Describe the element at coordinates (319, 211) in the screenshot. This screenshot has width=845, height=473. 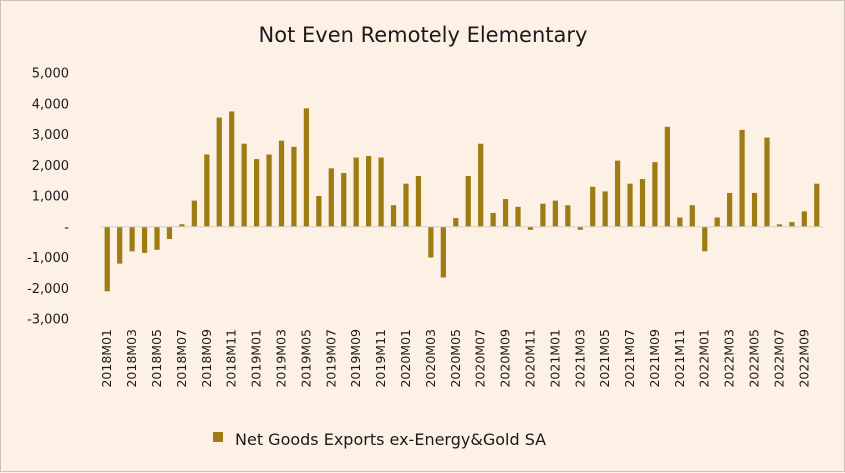
I see `bar-2019M06` at that location.